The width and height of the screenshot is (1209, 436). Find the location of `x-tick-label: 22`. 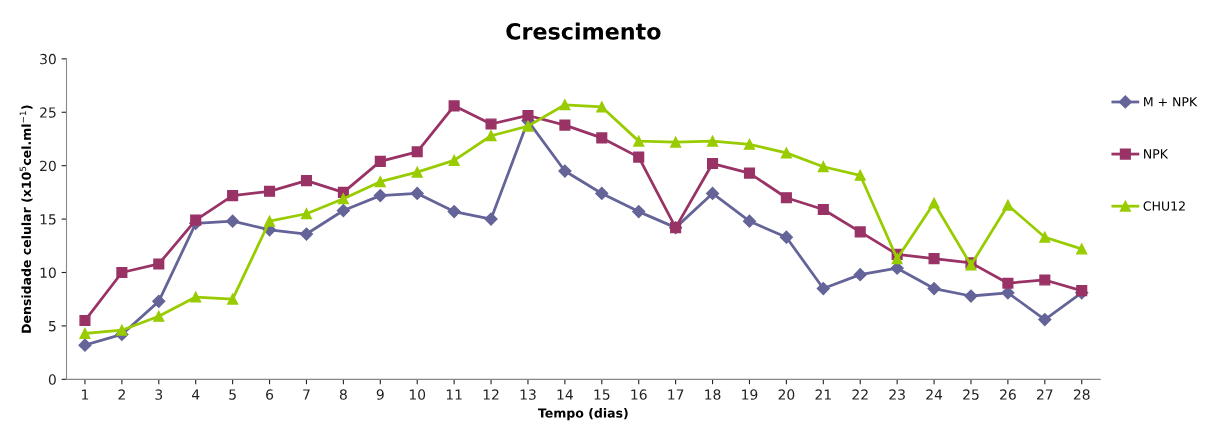

x-tick-label: 22 is located at coordinates (860, 394).